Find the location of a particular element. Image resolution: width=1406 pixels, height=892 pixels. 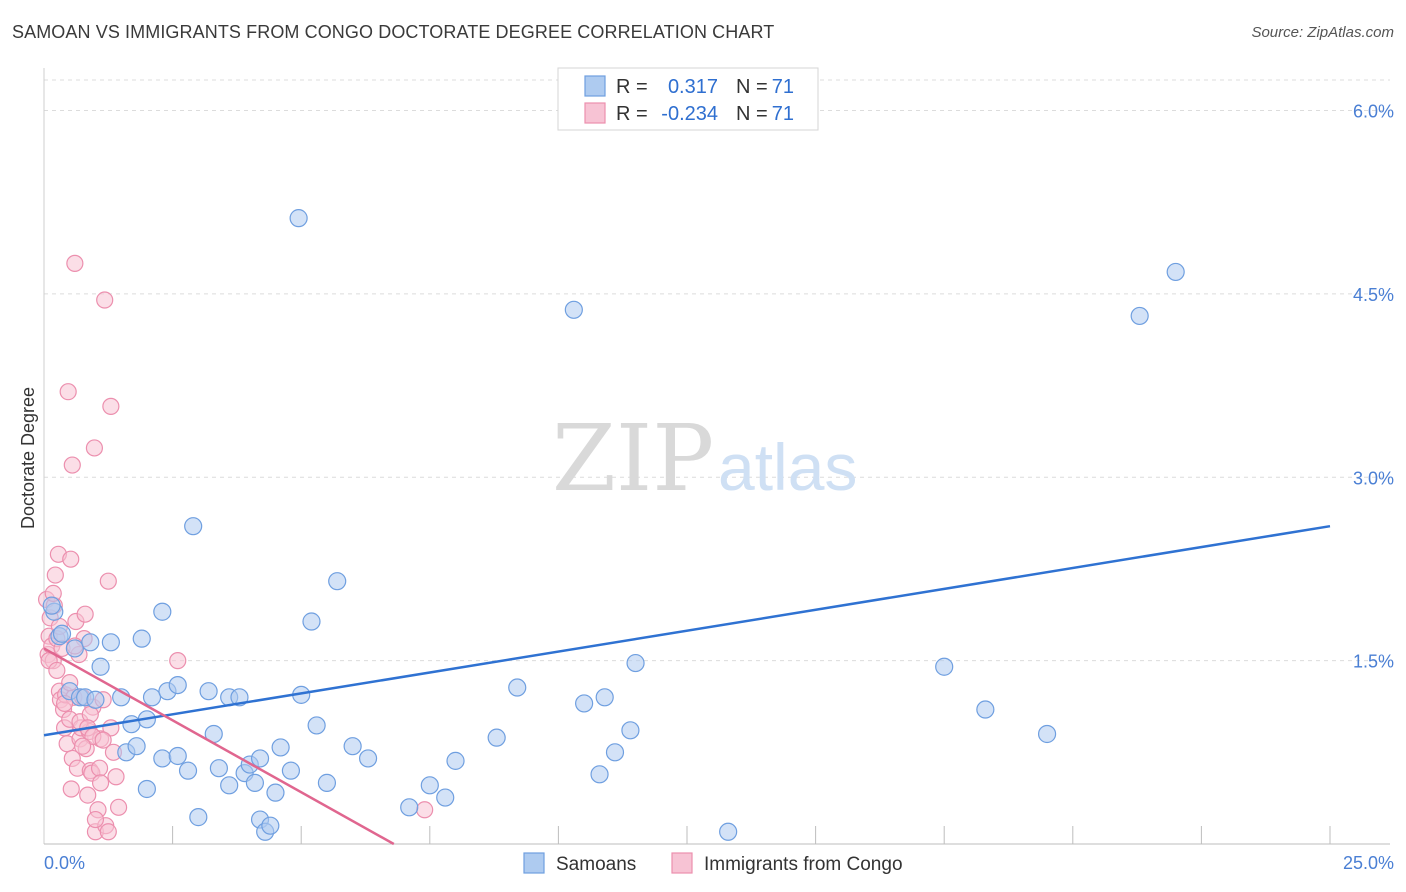

legend-r-value: -0.234 is located at coordinates (689, 114).